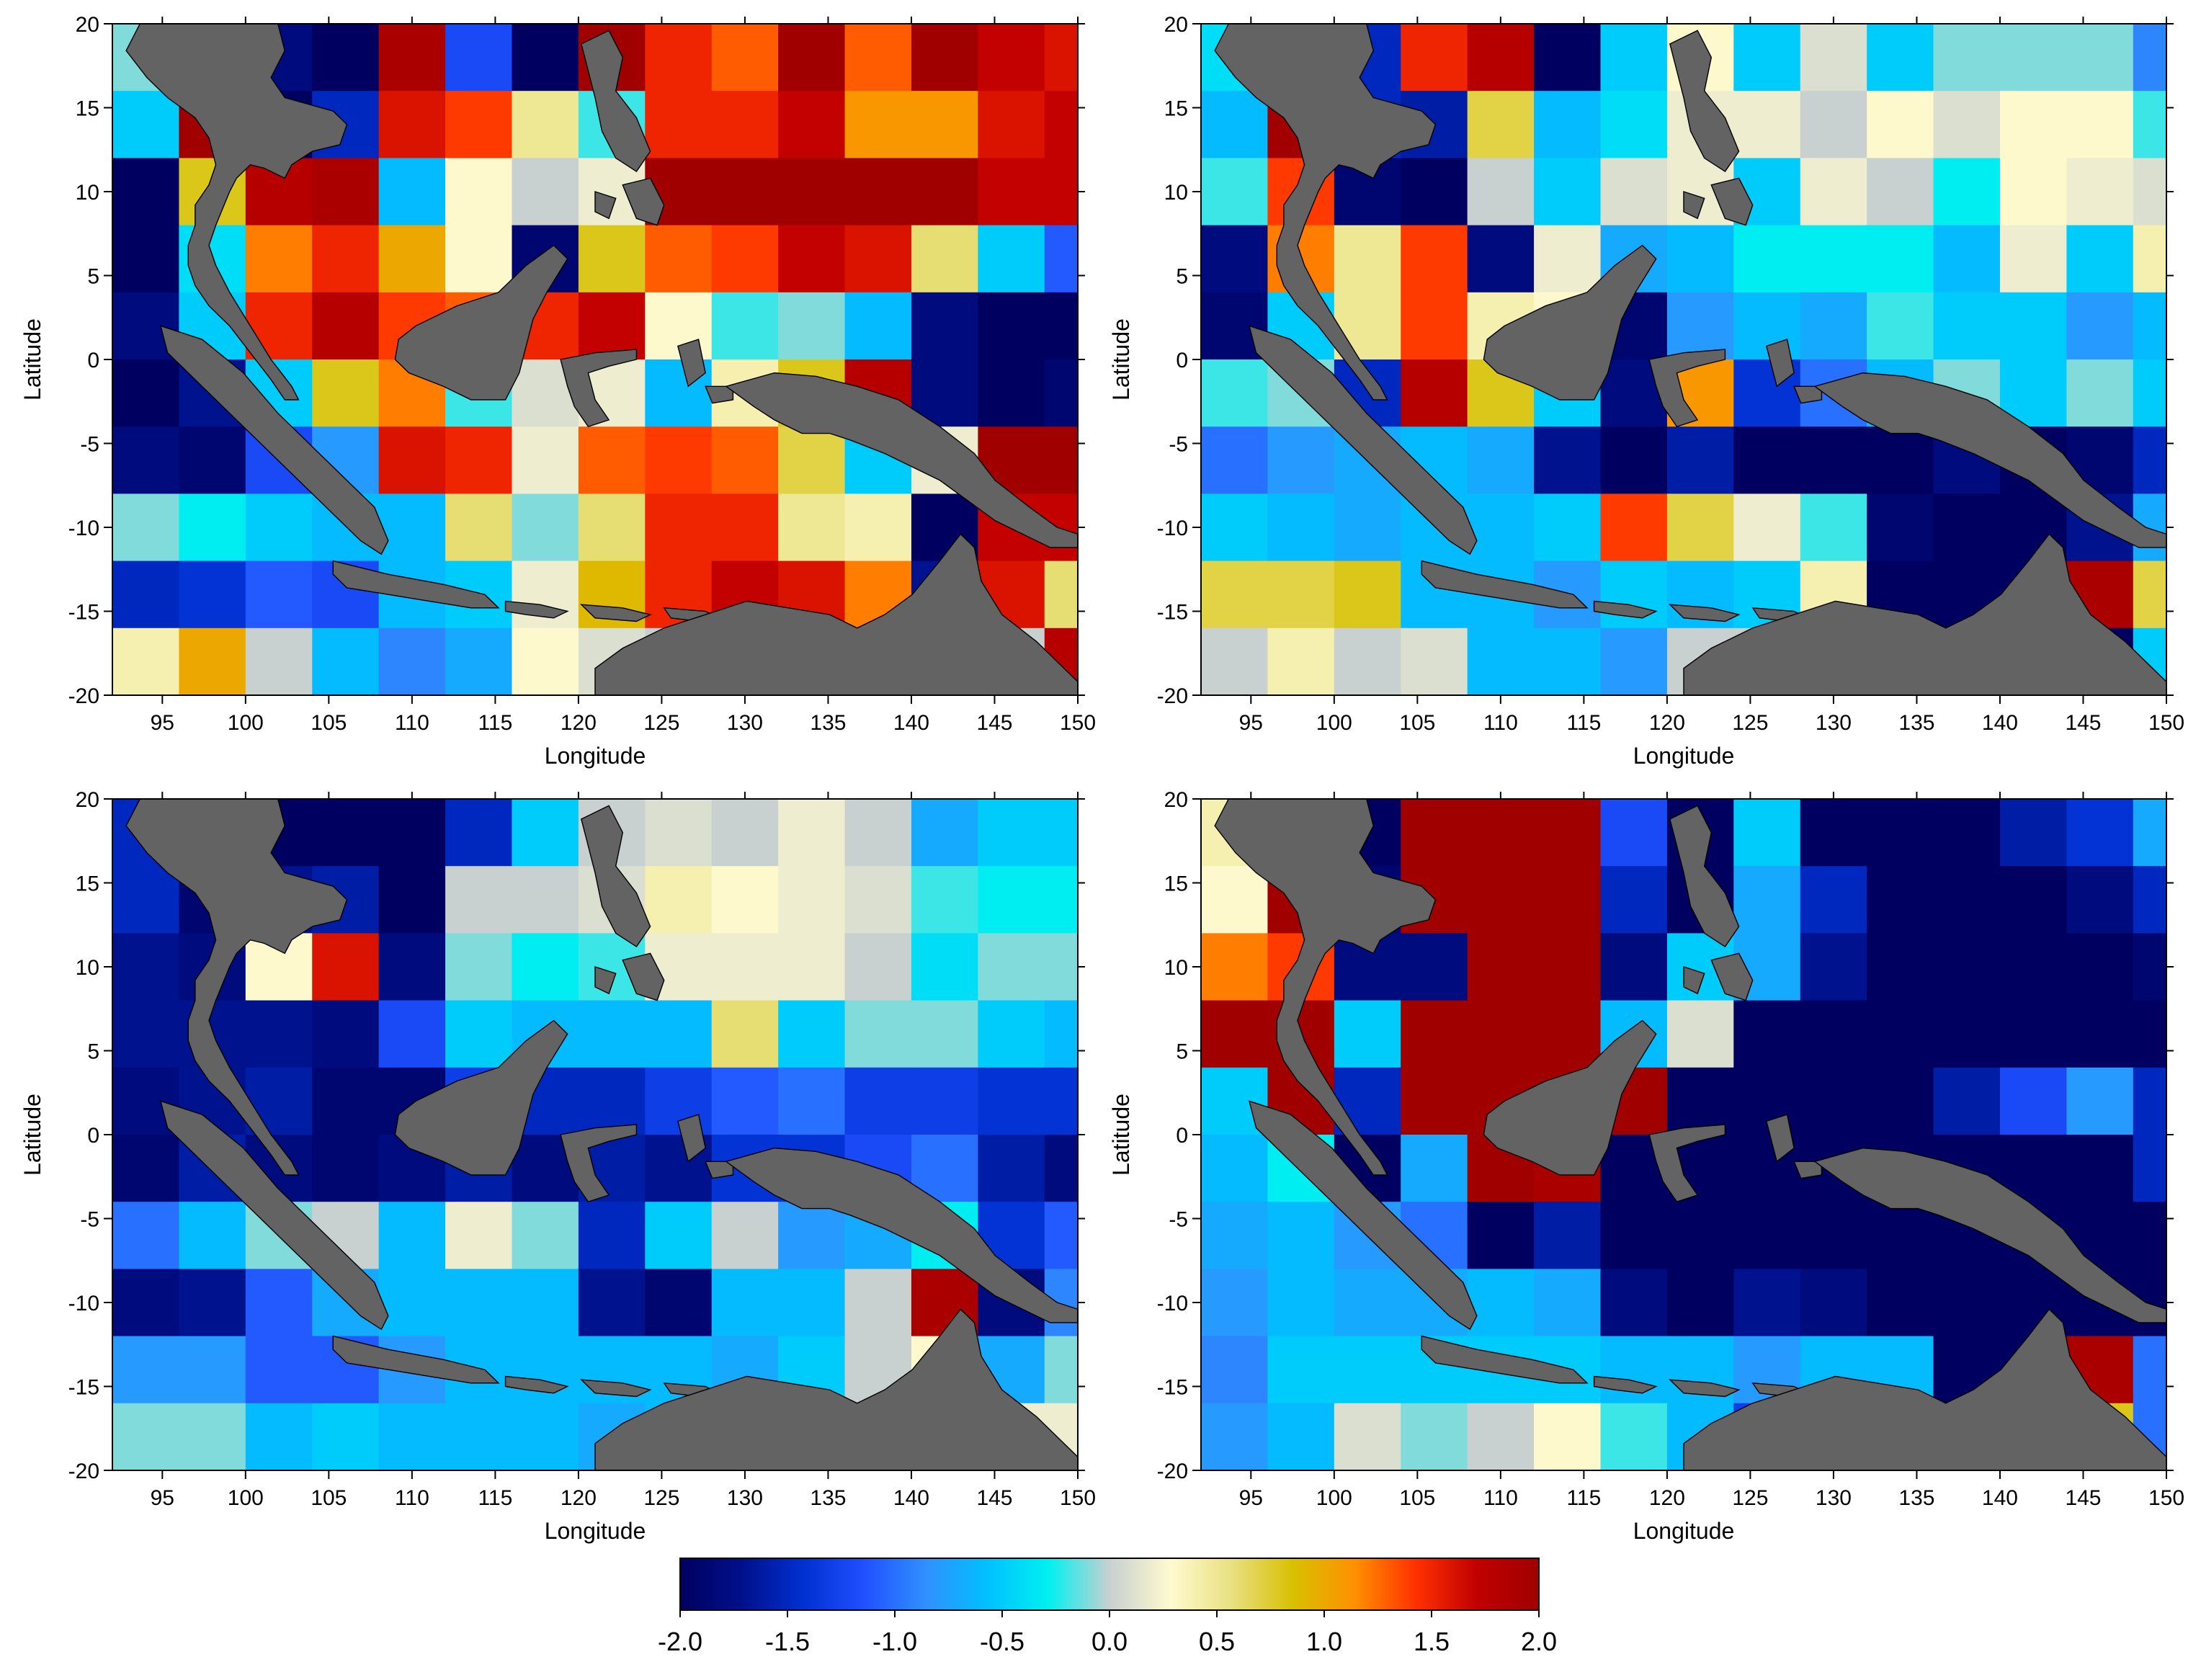 This screenshot has height=1680, width=2201. I want to click on x-tick-label: 140, so click(911, 723).